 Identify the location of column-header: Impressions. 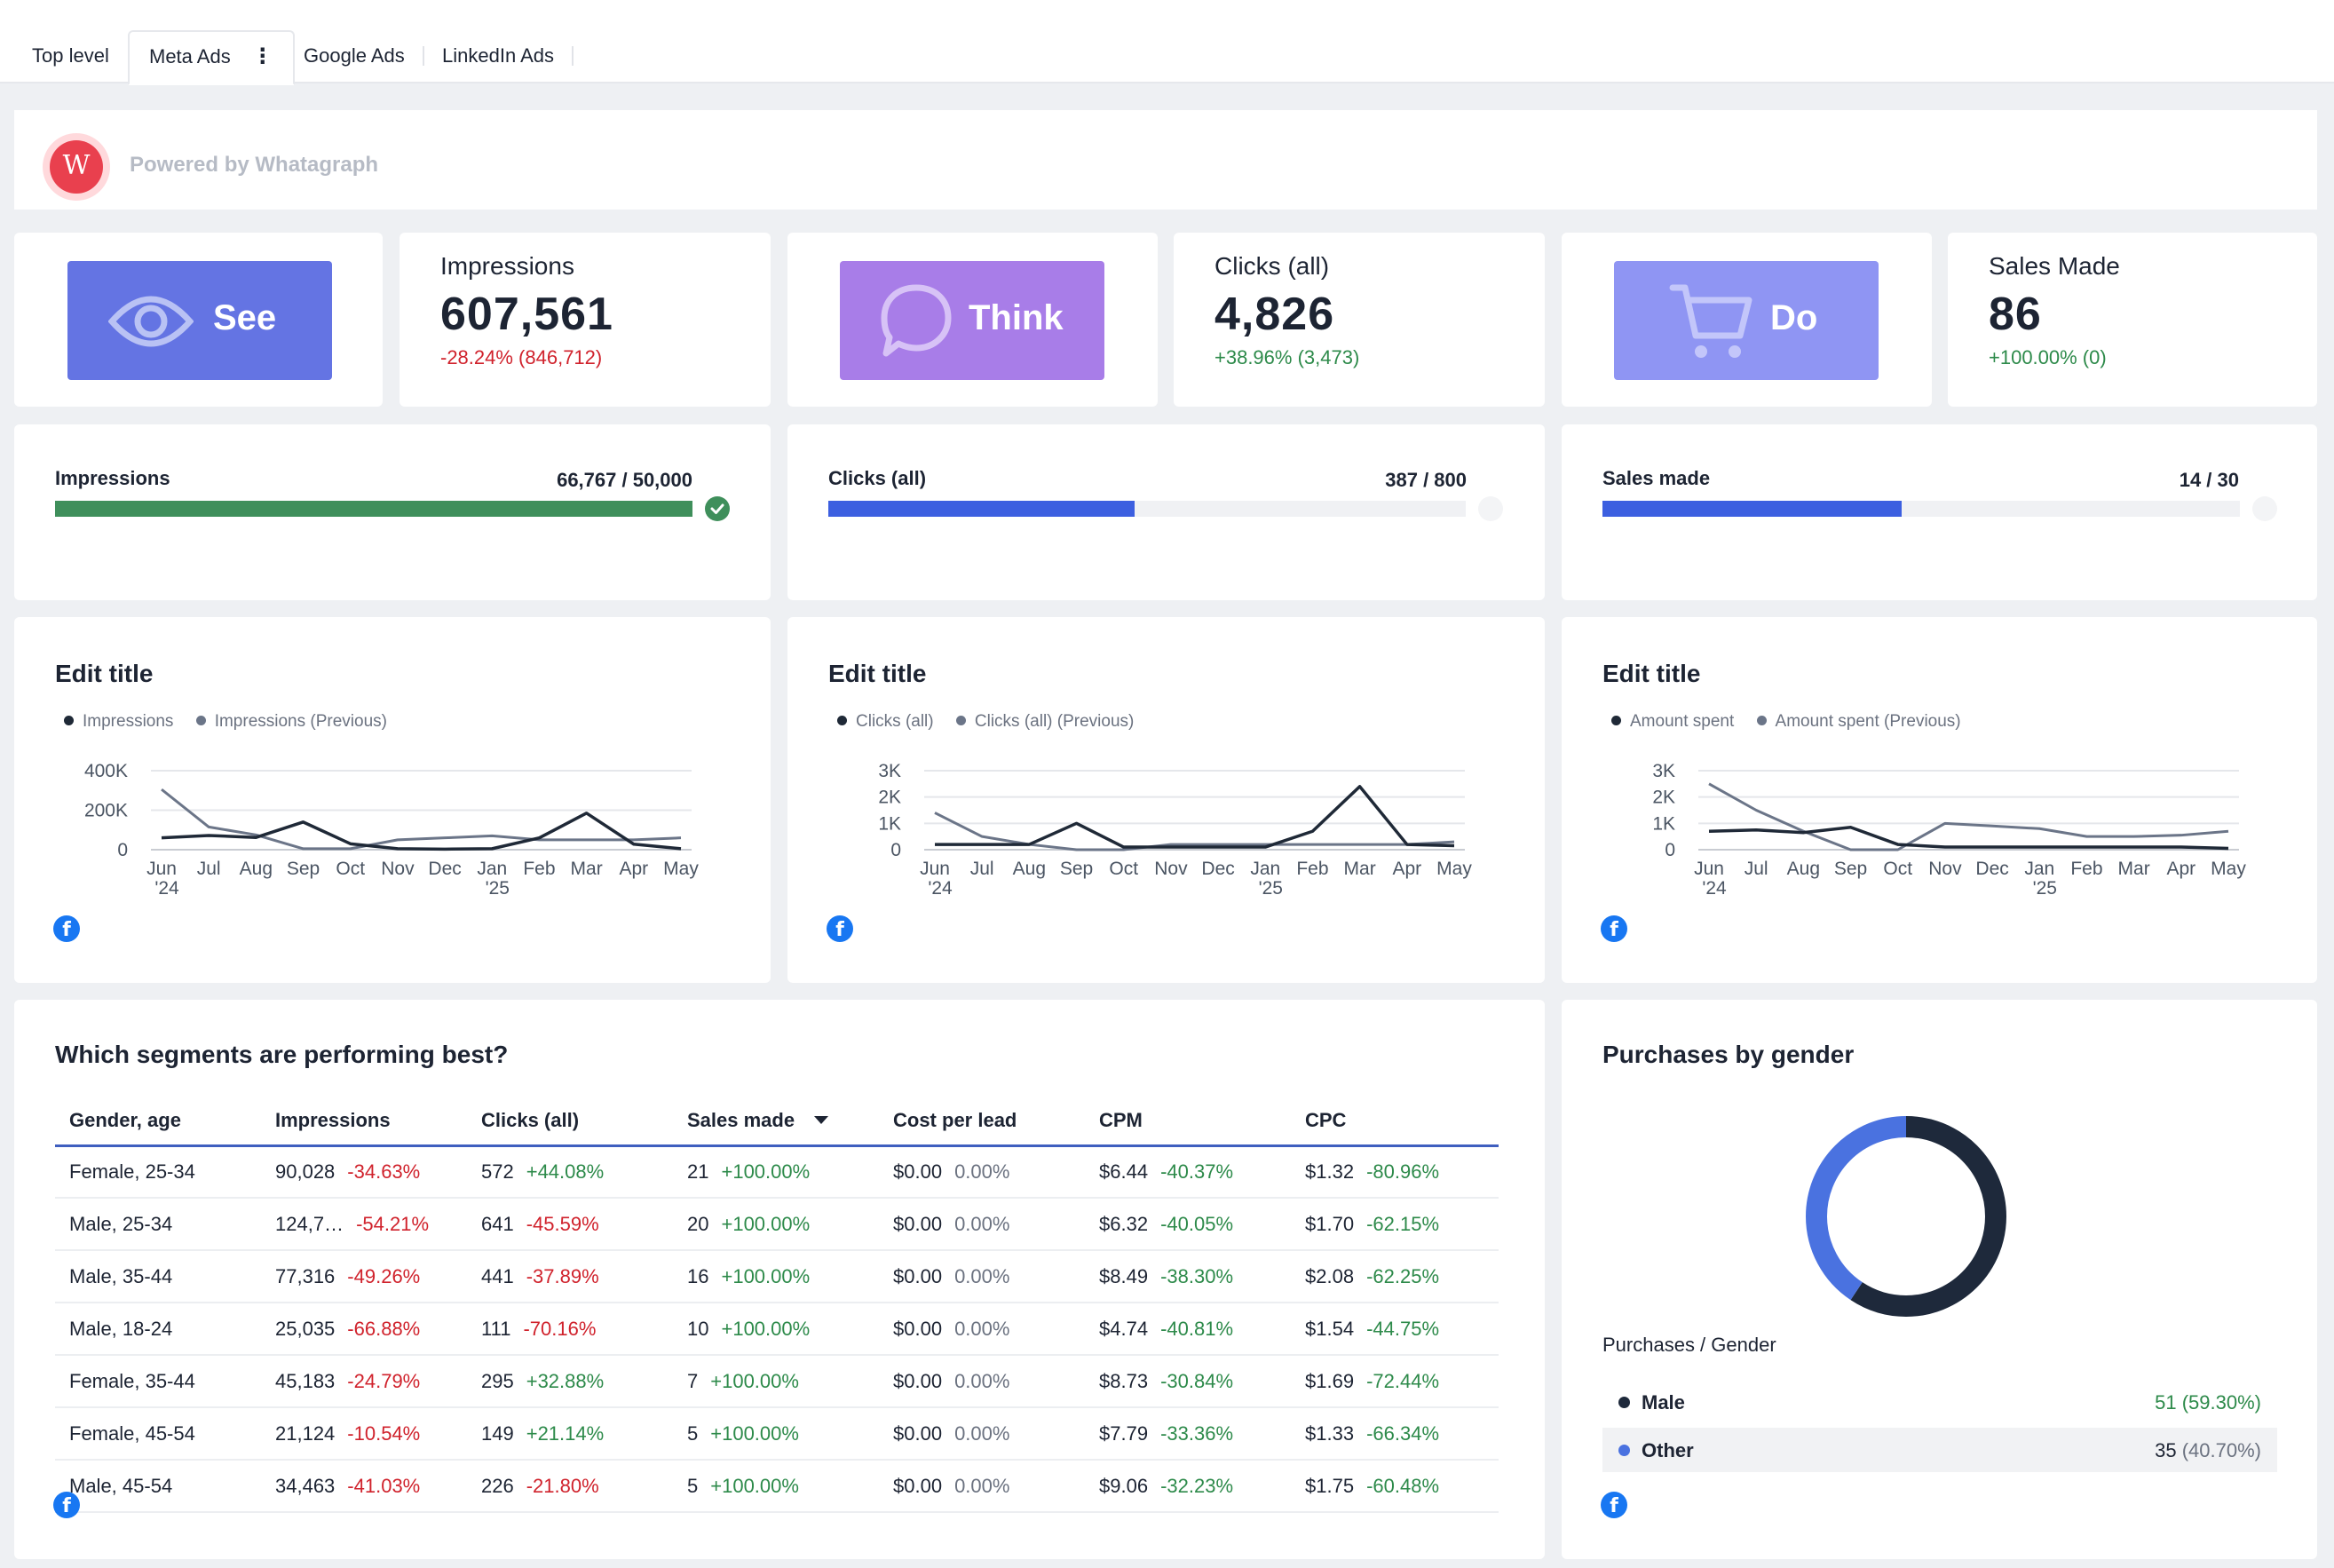
(364, 1122).